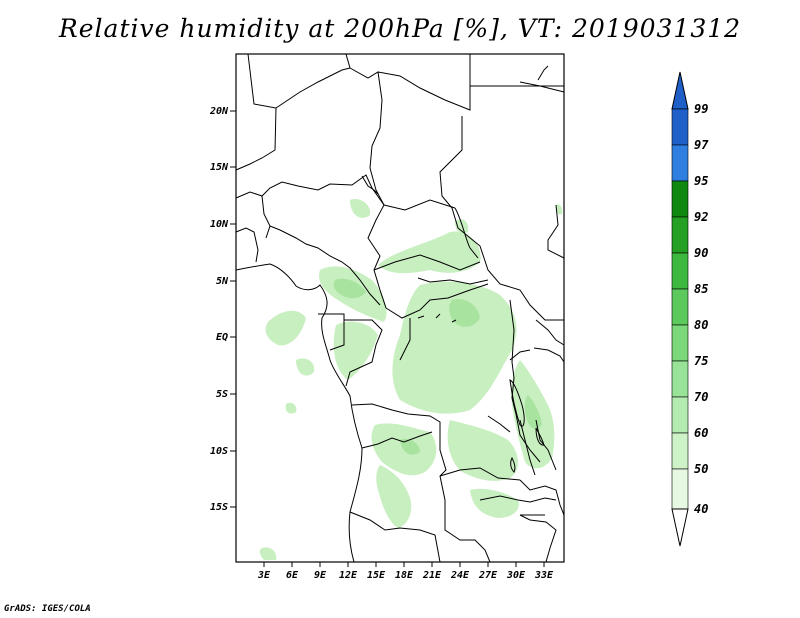 This screenshot has width=800, height=618. Describe the element at coordinates (219, 507) in the screenshot. I see `lat-tick-label: 15S` at that location.